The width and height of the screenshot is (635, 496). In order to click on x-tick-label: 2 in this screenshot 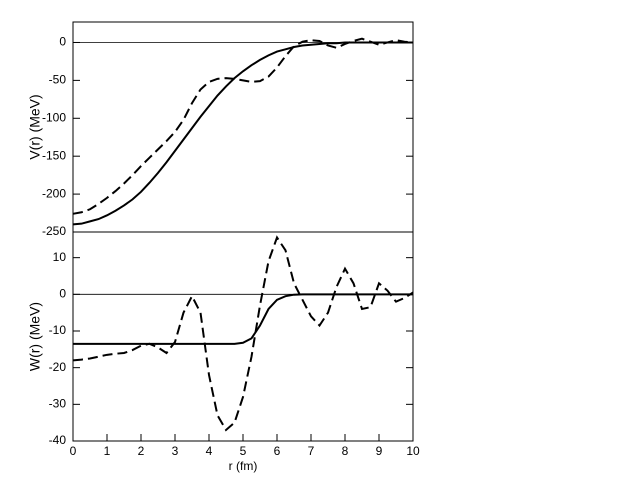, I will do `click(141, 451)`.